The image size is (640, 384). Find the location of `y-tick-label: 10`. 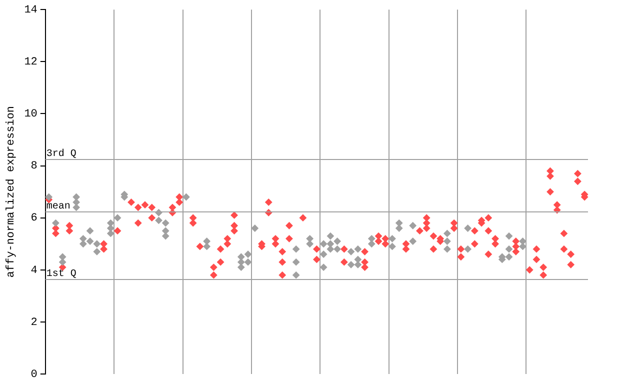

y-tick-label: 10 is located at coordinates (31, 114).